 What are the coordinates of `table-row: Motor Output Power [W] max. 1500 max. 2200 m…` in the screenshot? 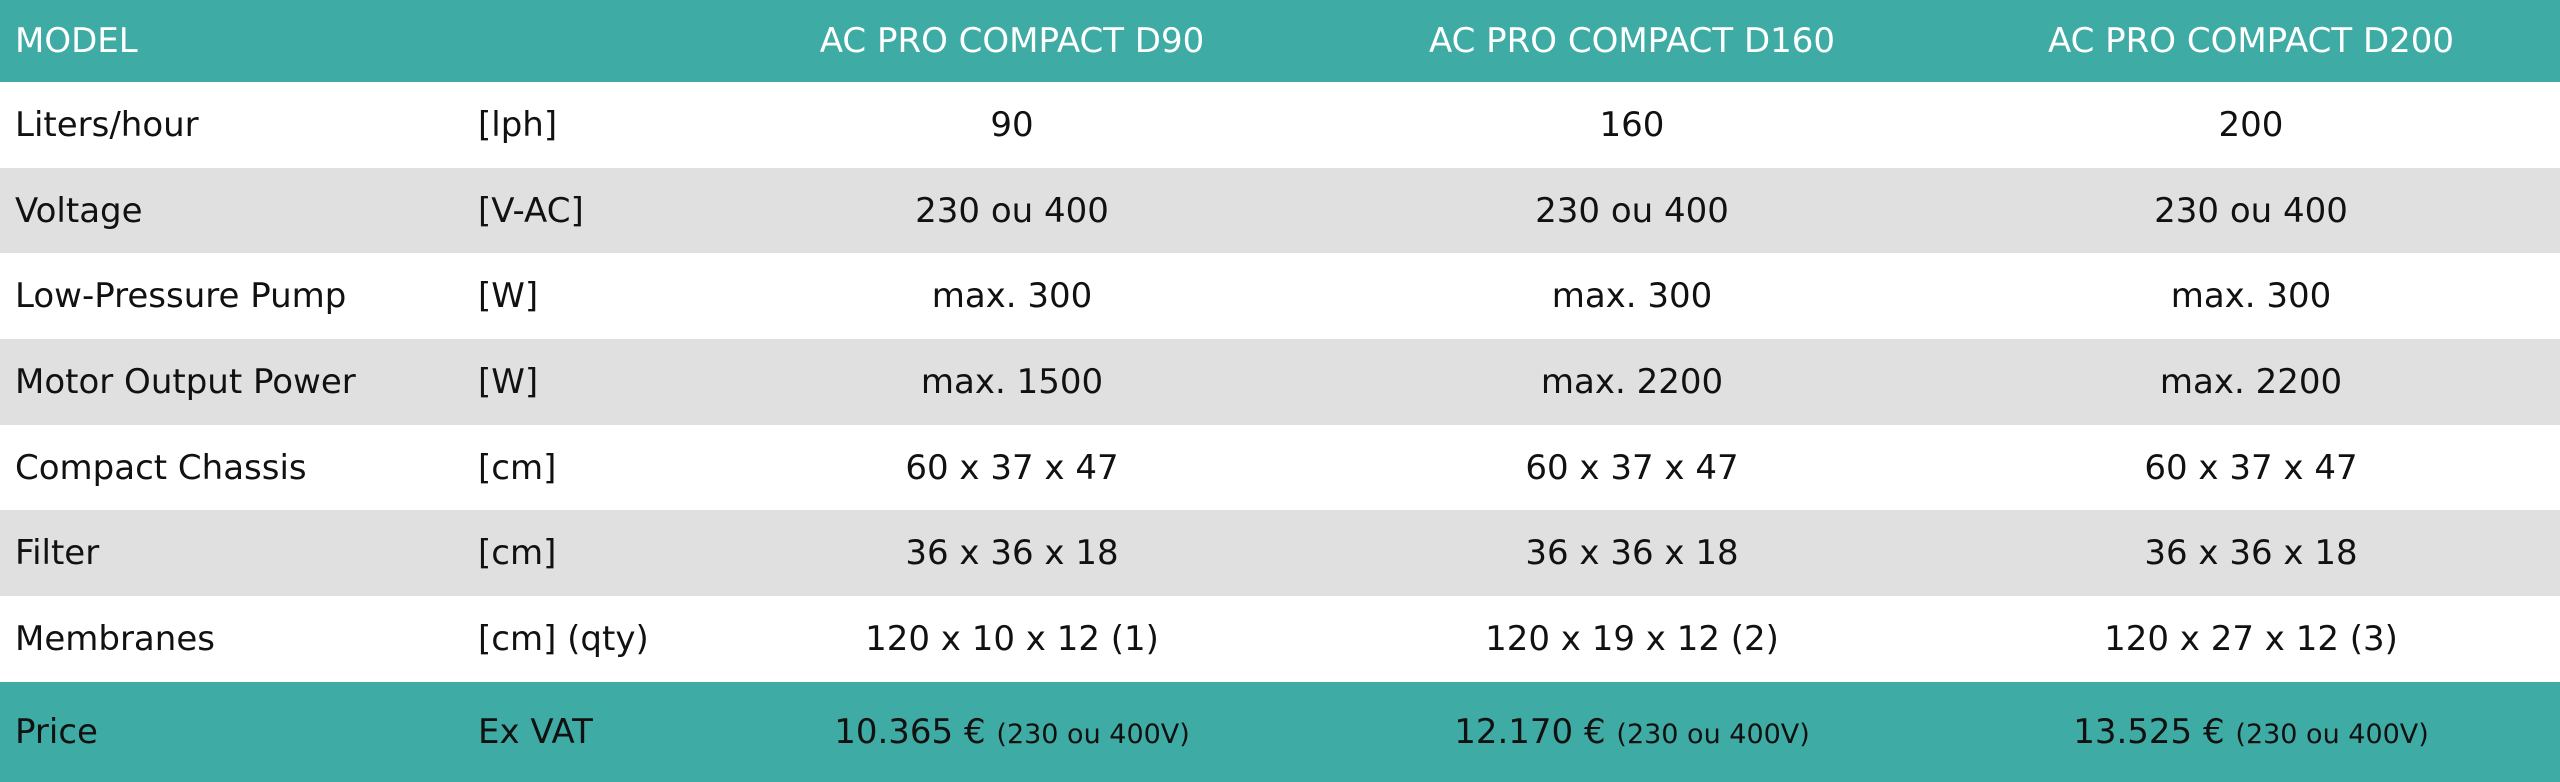 It's located at (1280, 382).